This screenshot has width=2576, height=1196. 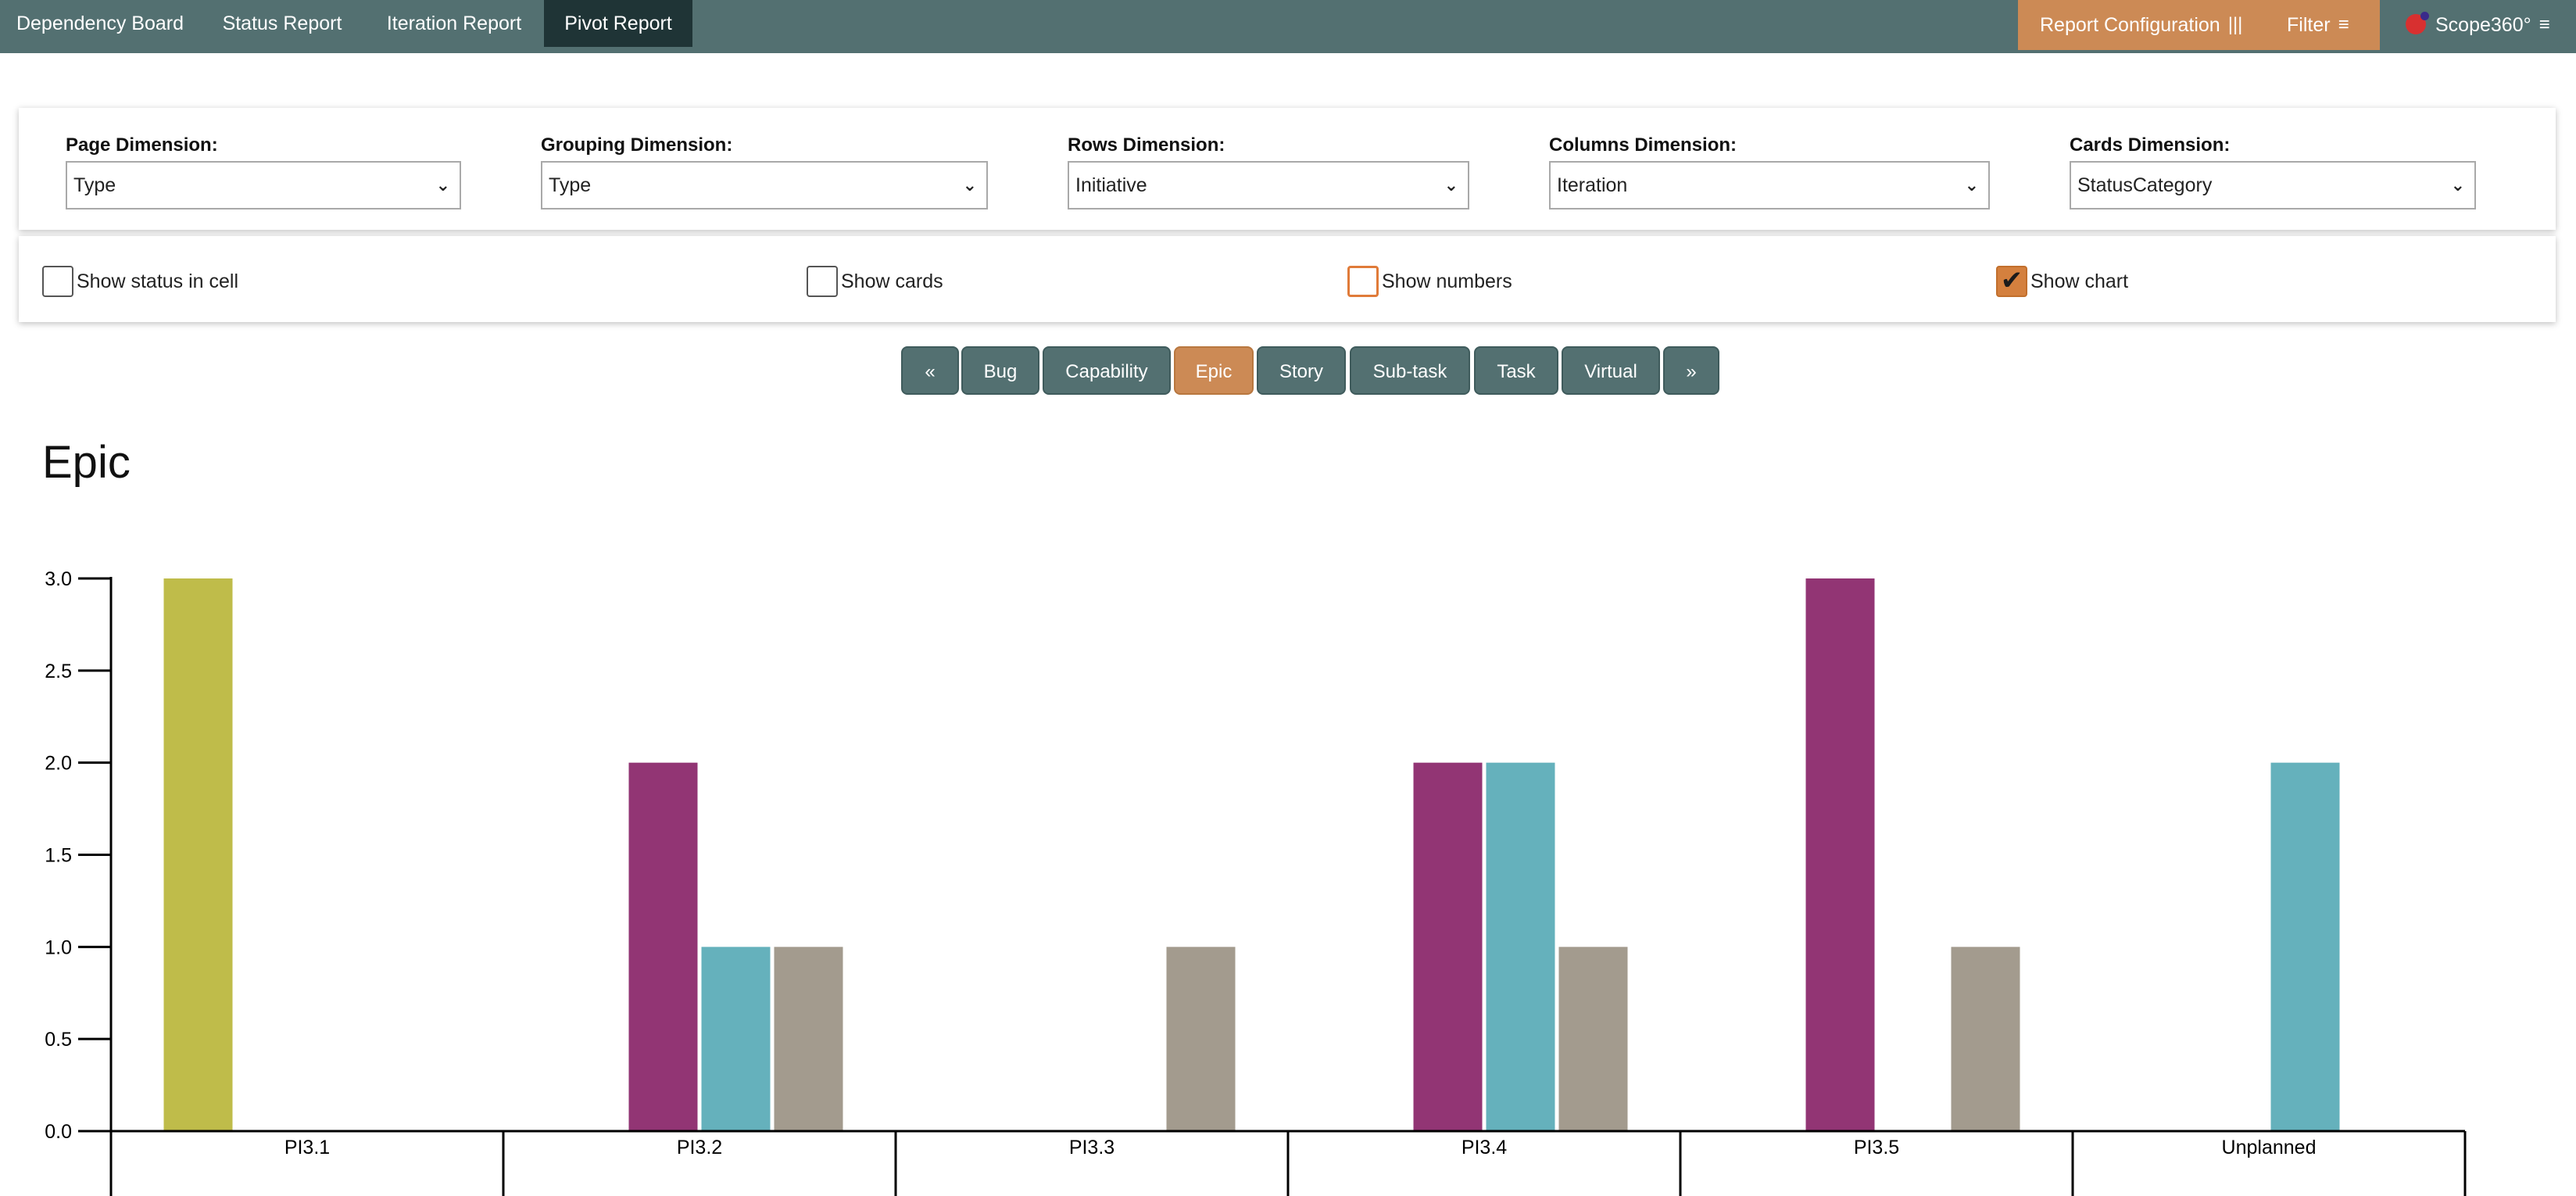 What do you see at coordinates (2130, 25) in the screenshot?
I see `report-configuration-label: Report Configuration` at bounding box center [2130, 25].